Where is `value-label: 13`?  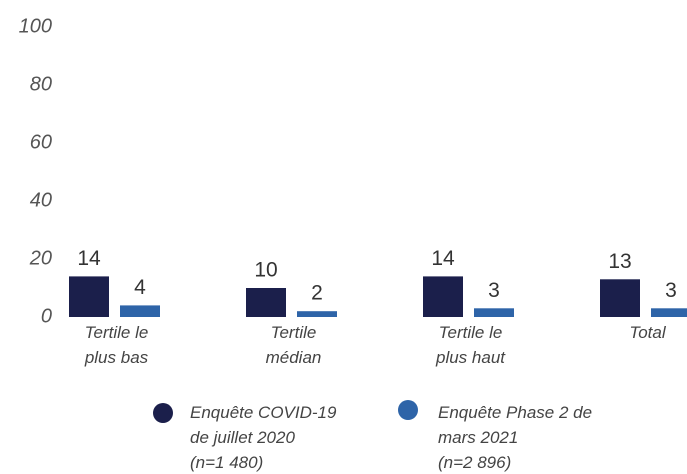 value-label: 13 is located at coordinates (619, 261).